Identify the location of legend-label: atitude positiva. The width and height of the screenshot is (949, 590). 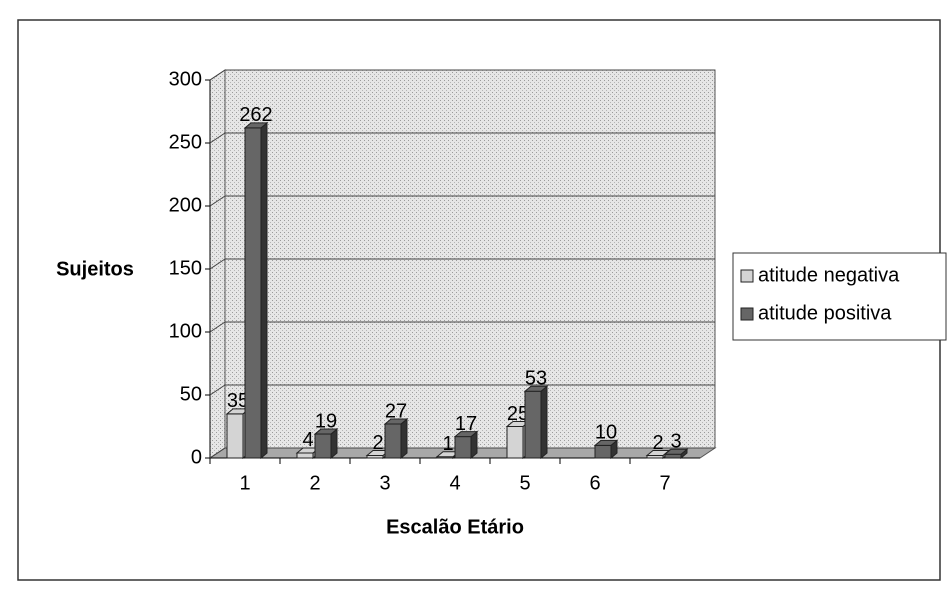
(825, 313).